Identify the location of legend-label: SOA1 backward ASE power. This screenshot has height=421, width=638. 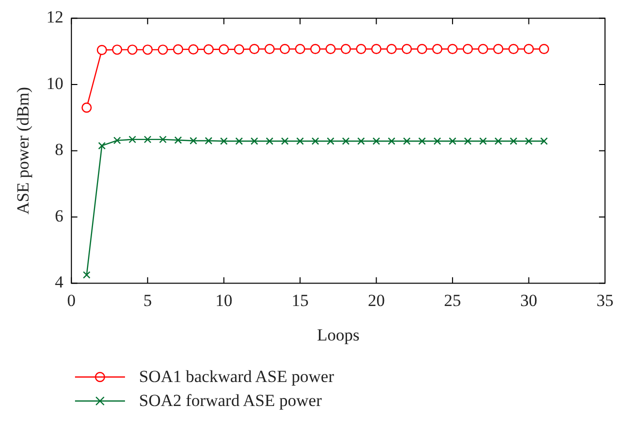
(236, 377).